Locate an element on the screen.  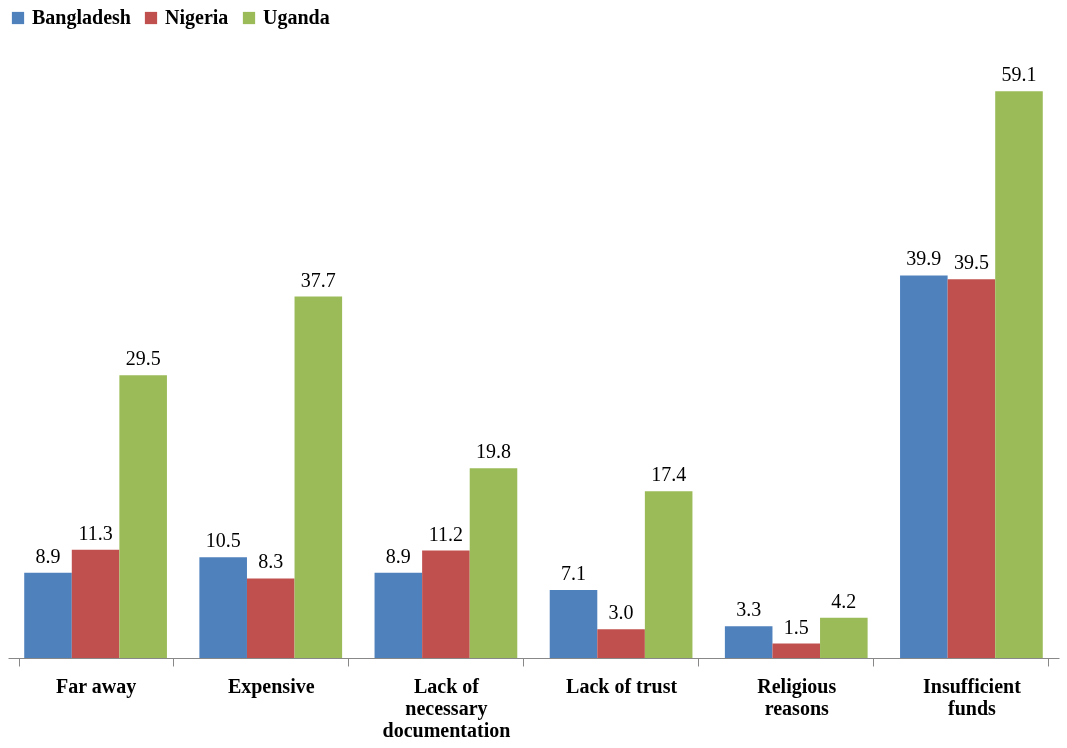
data-label: 7.1 is located at coordinates (574, 572).